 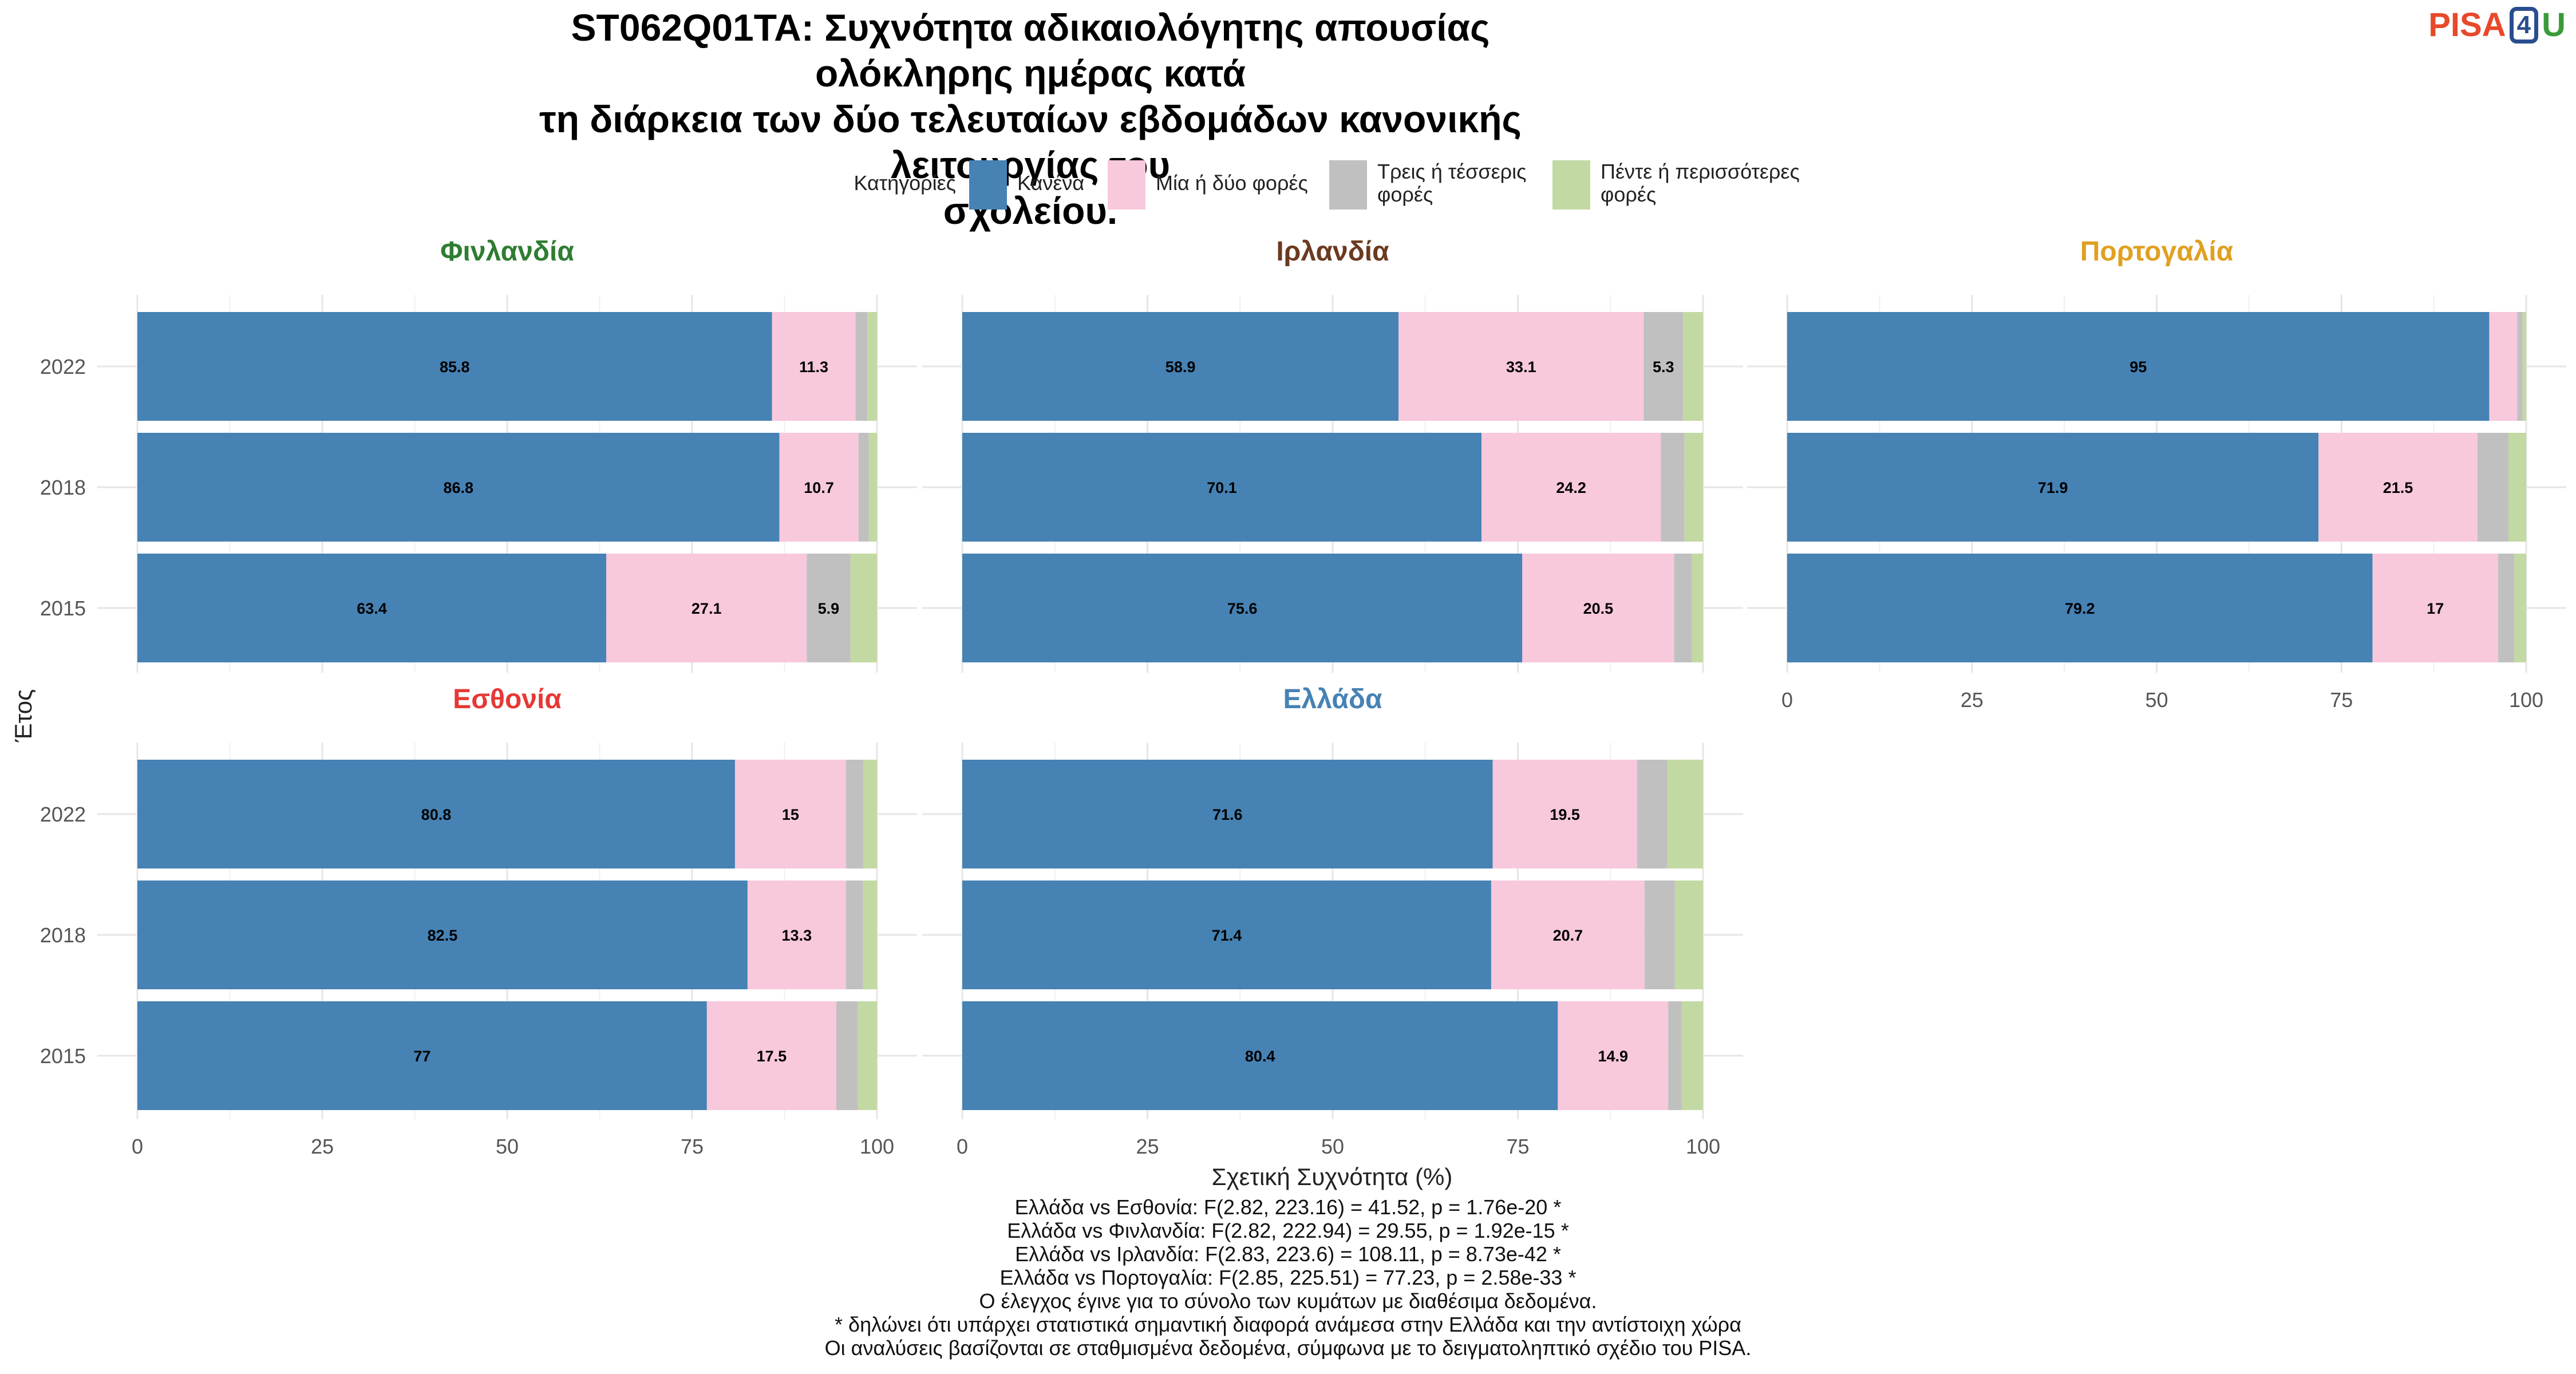 What do you see at coordinates (1232, 183) in the screenshot?
I see `legend-label: Μία ή δύο φορές` at bounding box center [1232, 183].